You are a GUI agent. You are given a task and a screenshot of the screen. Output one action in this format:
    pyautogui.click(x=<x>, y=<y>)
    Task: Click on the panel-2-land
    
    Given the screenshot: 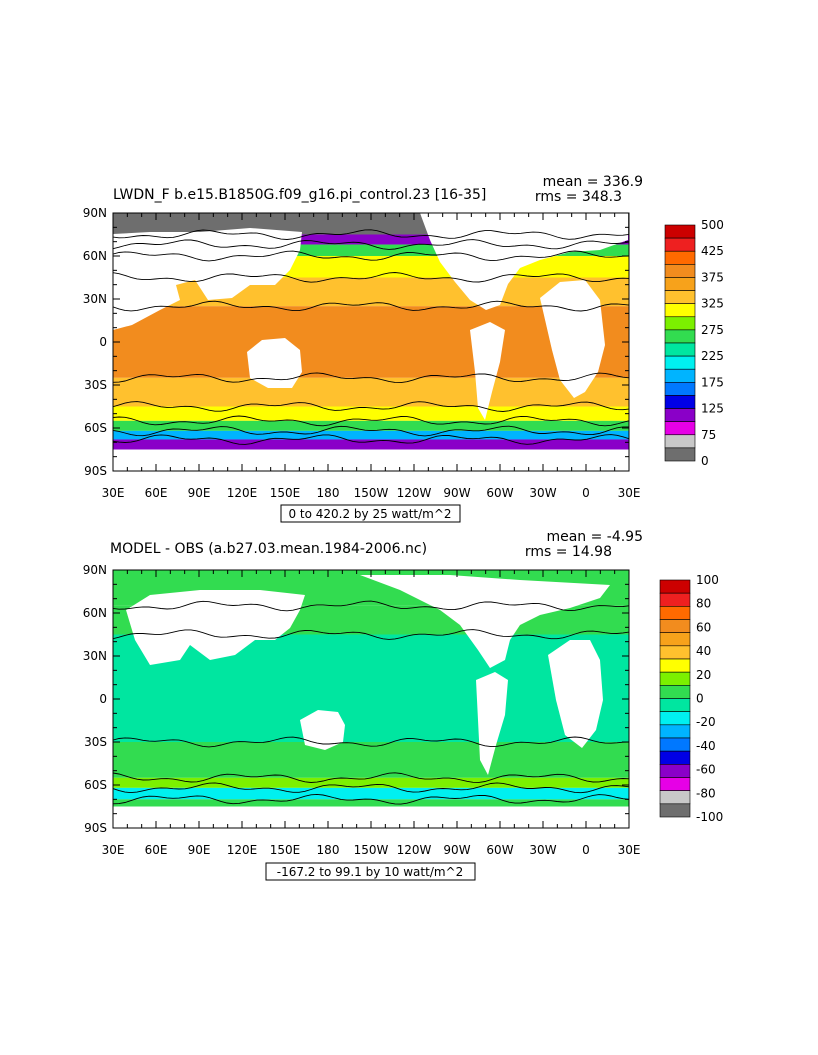 What is the action you would take?
    pyautogui.click(x=368, y=675)
    